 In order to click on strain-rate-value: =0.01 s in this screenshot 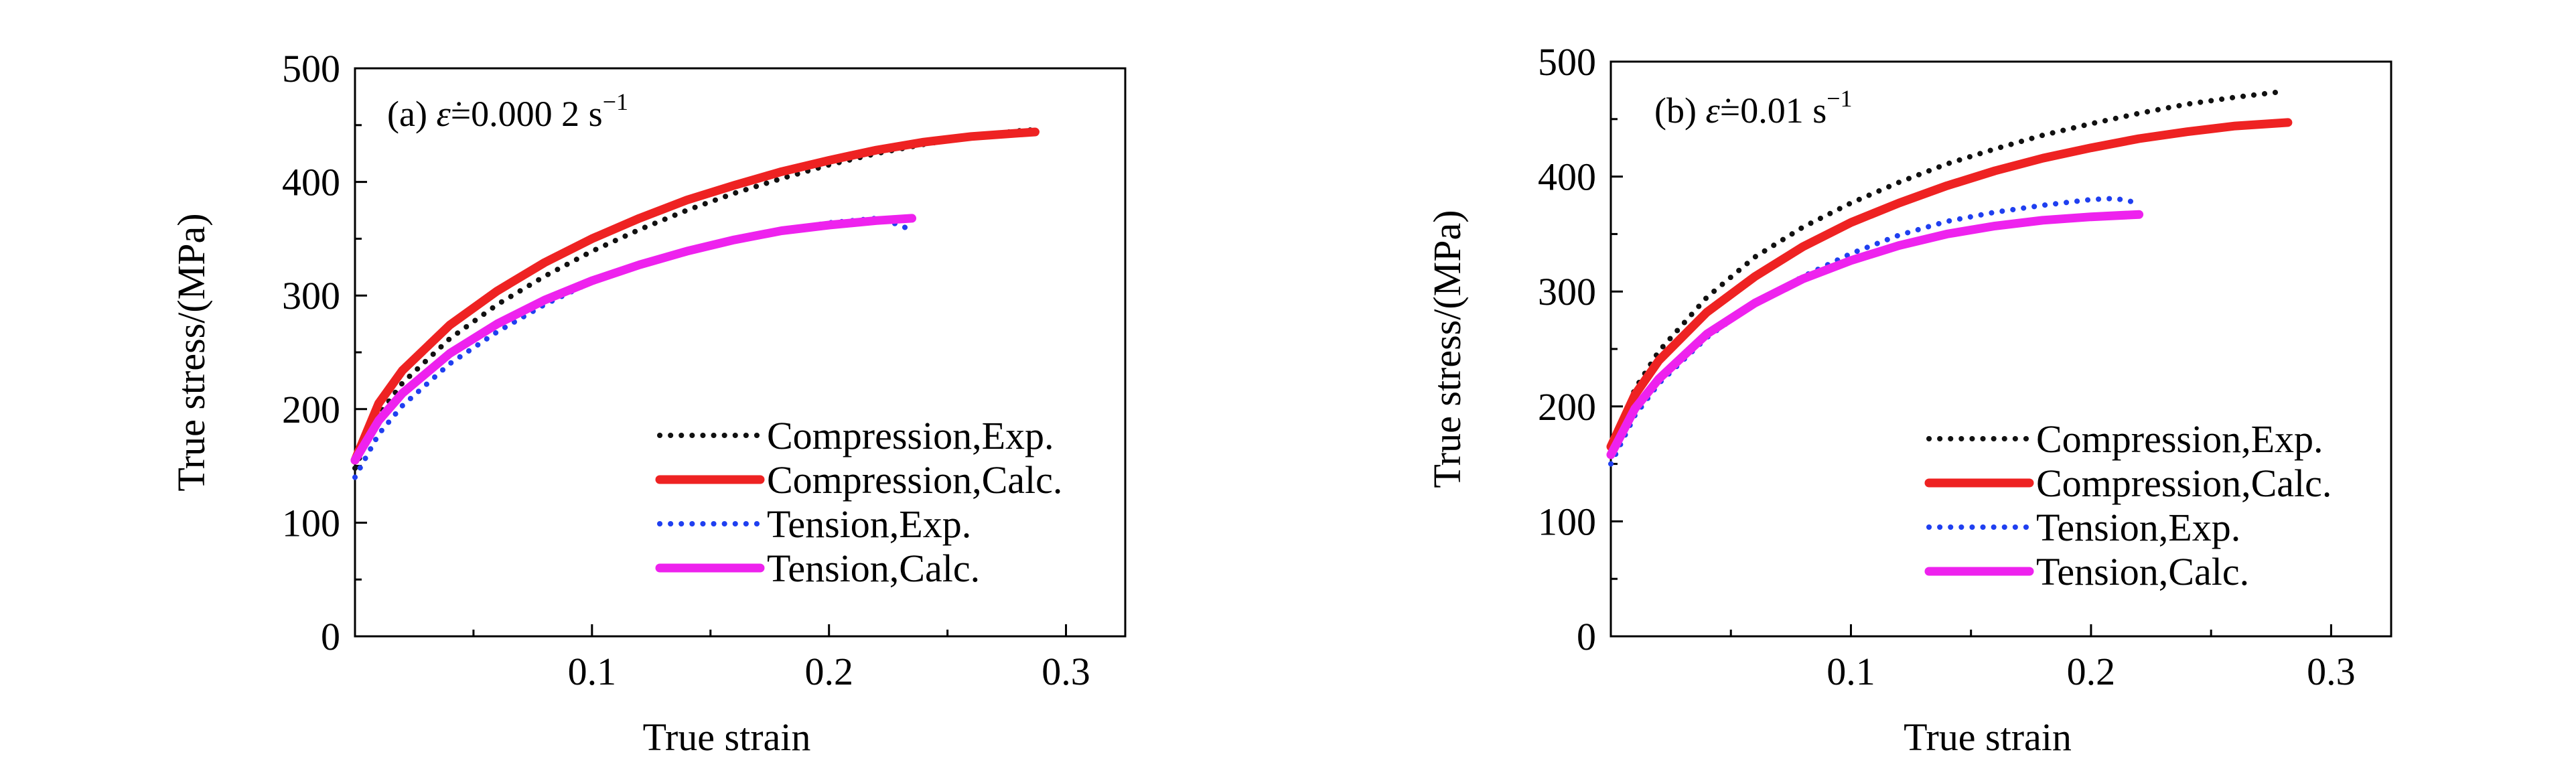, I will do `click(1773, 110)`.